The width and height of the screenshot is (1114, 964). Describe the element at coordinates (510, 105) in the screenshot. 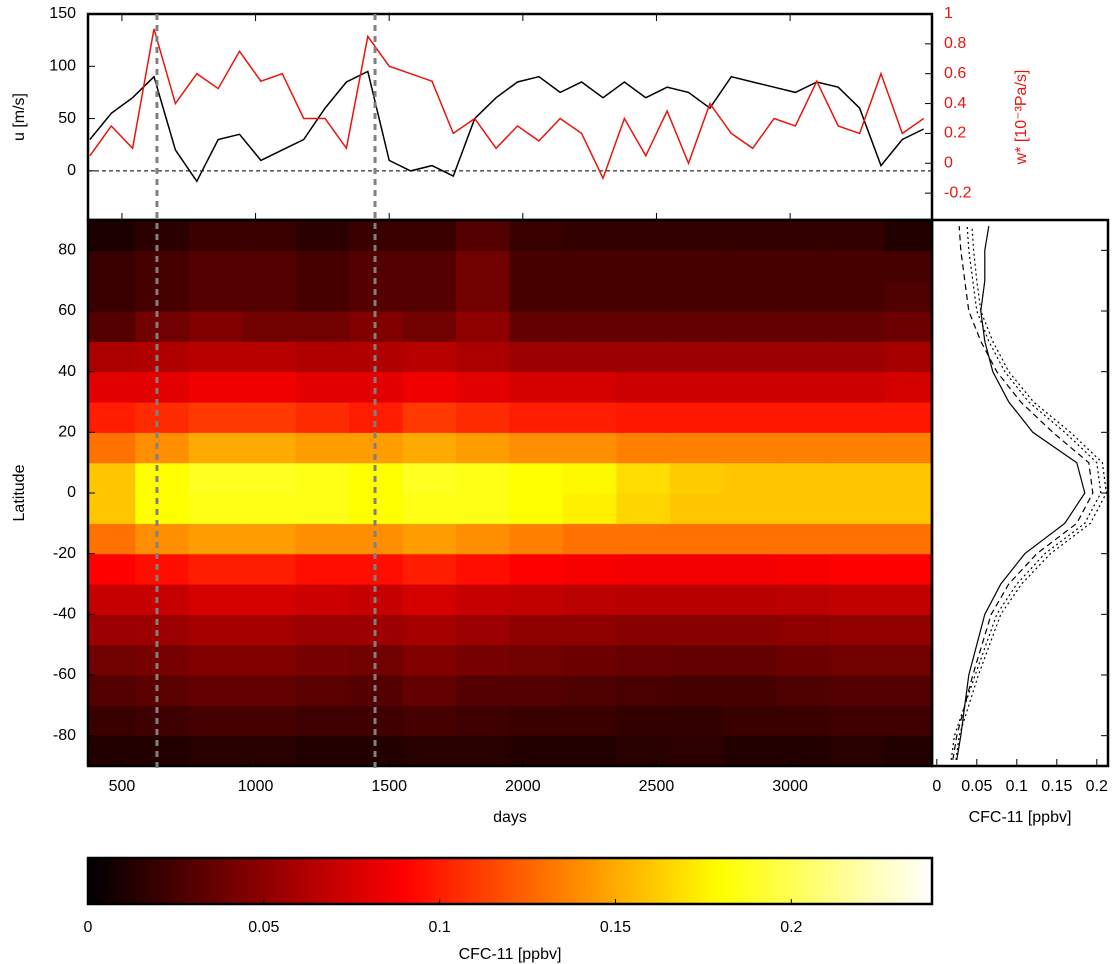

I see `top-plot-layer` at that location.